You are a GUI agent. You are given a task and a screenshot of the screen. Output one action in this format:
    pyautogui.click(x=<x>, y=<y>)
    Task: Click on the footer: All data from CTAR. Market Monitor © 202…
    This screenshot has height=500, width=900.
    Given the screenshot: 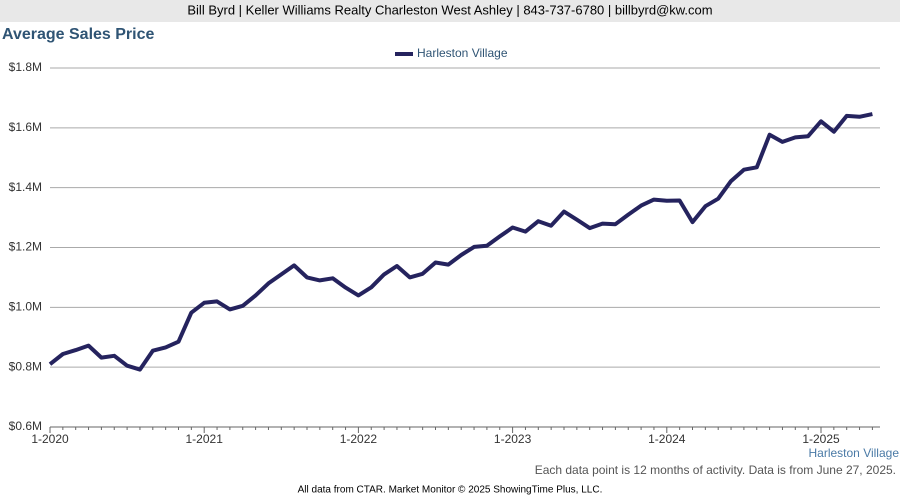 What is the action you would take?
    pyautogui.click(x=450, y=490)
    